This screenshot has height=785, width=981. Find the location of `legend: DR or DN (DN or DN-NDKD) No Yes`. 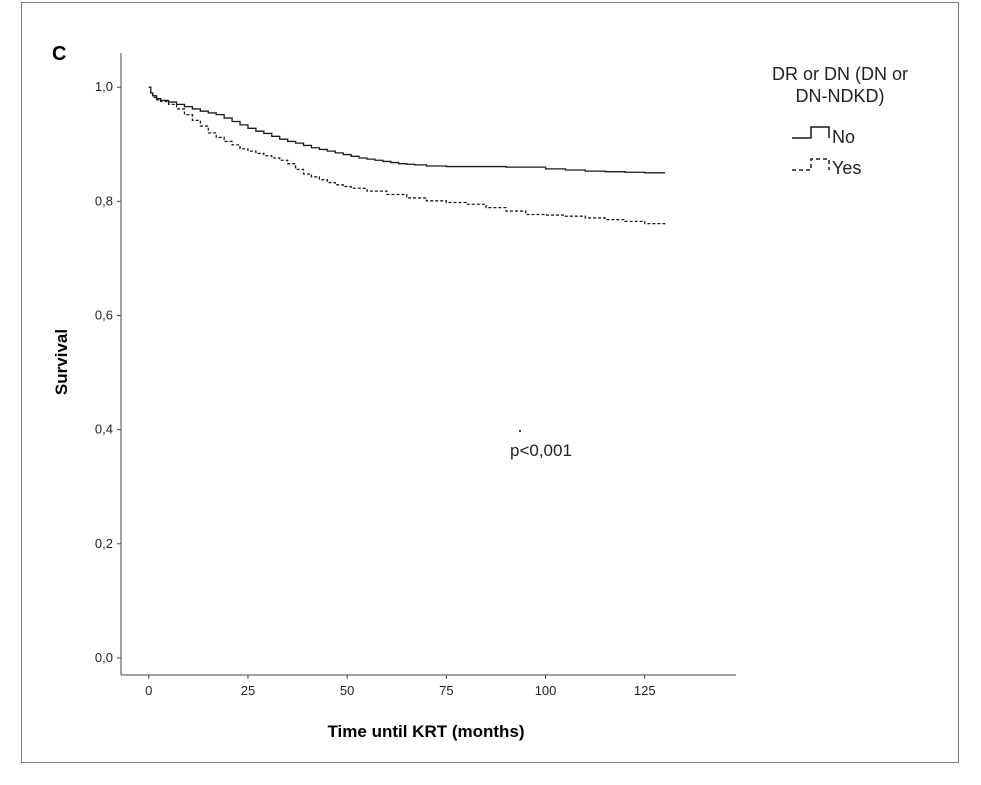

legend: DR or DN (DN or DN-NDKD) No Yes is located at coordinates (840, 121).